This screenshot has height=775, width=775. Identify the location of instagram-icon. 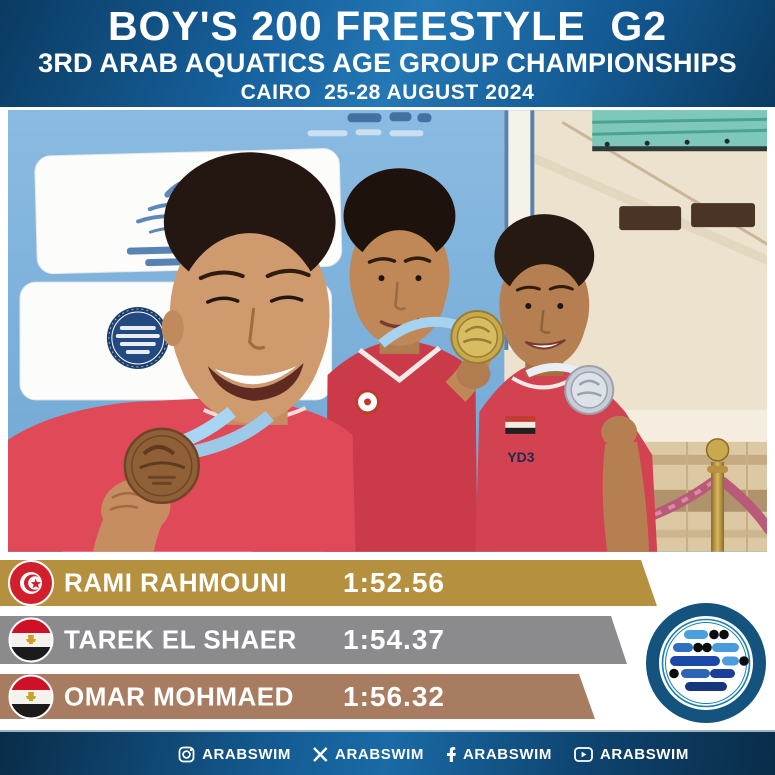
(186, 754).